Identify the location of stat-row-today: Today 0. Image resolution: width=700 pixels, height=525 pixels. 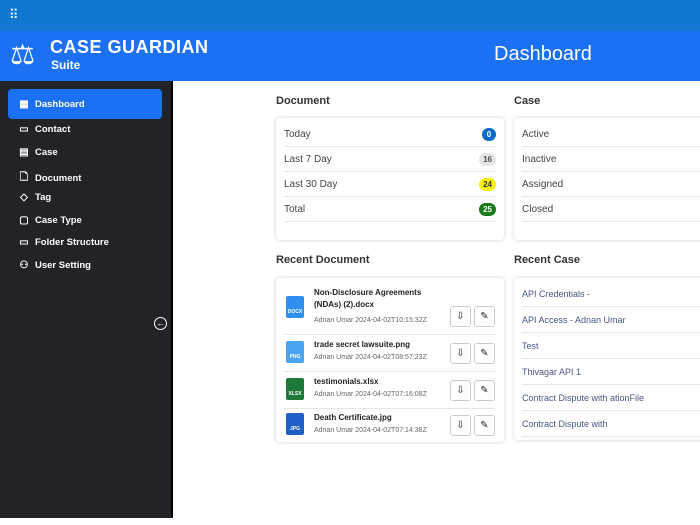
(390, 134).